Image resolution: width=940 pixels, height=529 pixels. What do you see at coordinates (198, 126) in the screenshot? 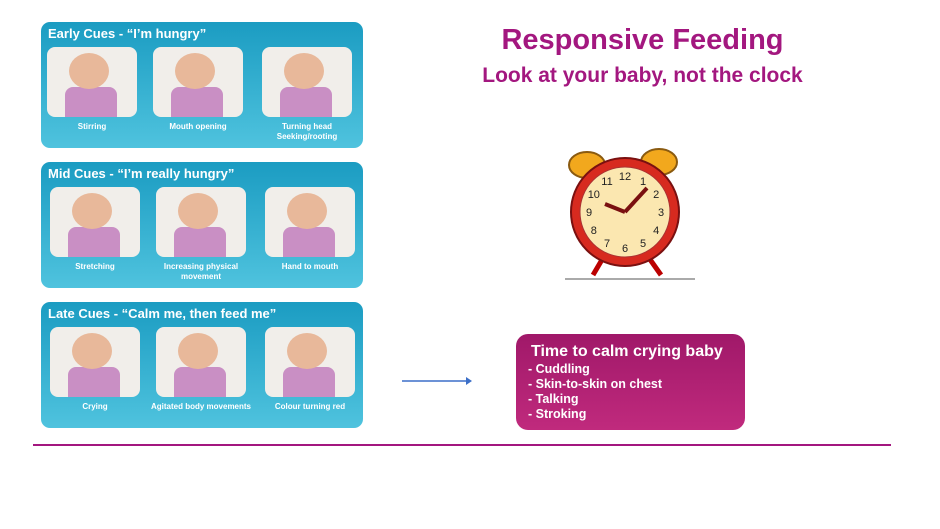
I see `cue-caption: Mouth opening` at bounding box center [198, 126].